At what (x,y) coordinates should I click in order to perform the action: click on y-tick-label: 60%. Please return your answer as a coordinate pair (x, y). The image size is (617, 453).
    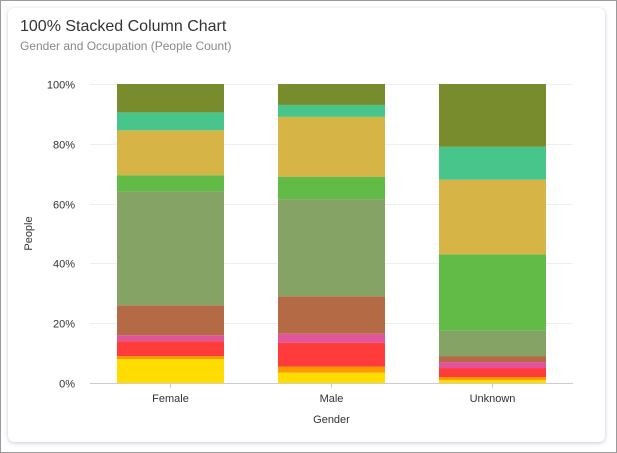
    Looking at the image, I should click on (64, 206).